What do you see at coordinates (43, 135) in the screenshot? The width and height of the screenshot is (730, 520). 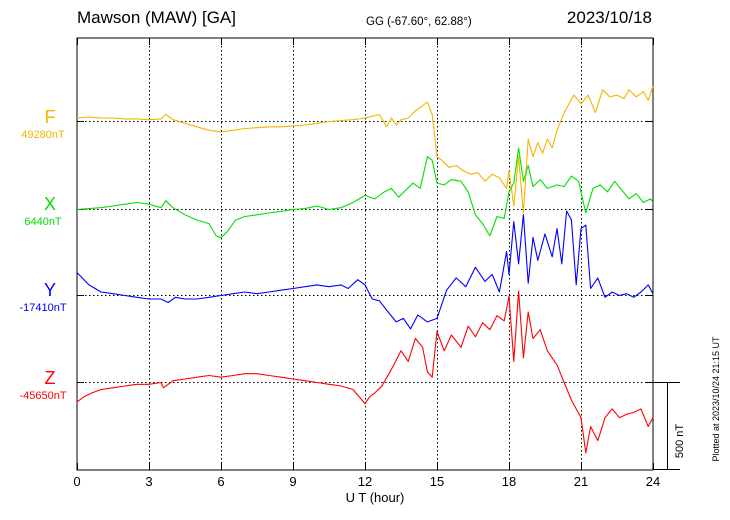 I see `component-baseline-F: 49280nT` at bounding box center [43, 135].